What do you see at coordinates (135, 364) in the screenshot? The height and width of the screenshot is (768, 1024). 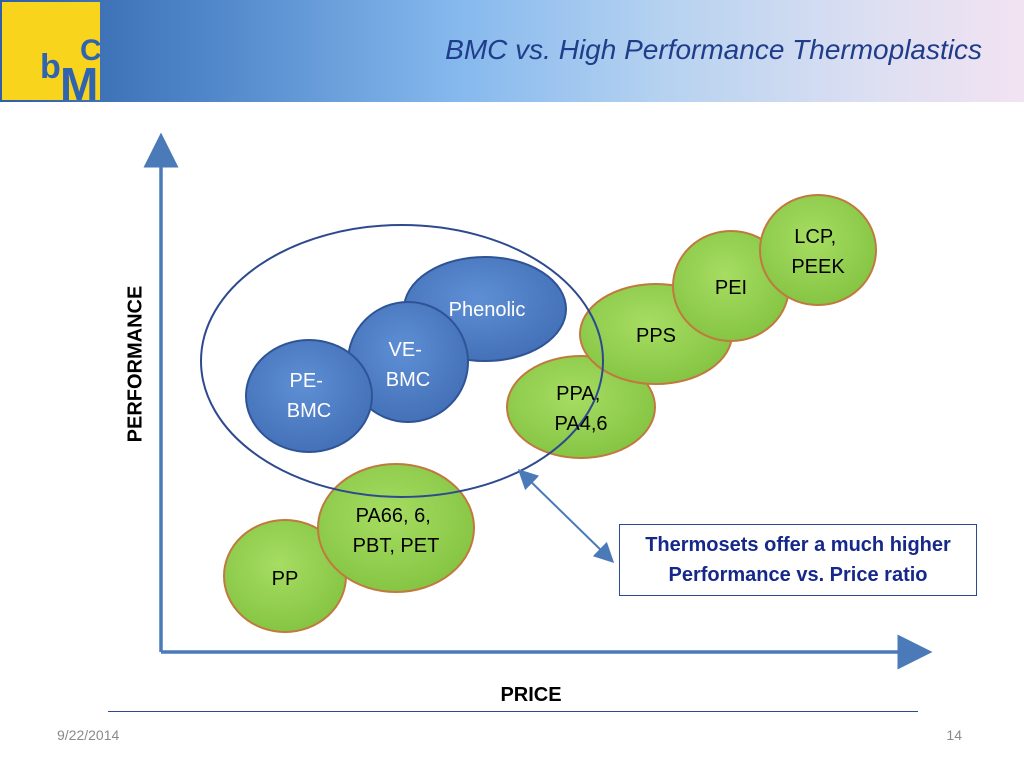 I see `y-axis-label: PERFORMANCE` at bounding box center [135, 364].